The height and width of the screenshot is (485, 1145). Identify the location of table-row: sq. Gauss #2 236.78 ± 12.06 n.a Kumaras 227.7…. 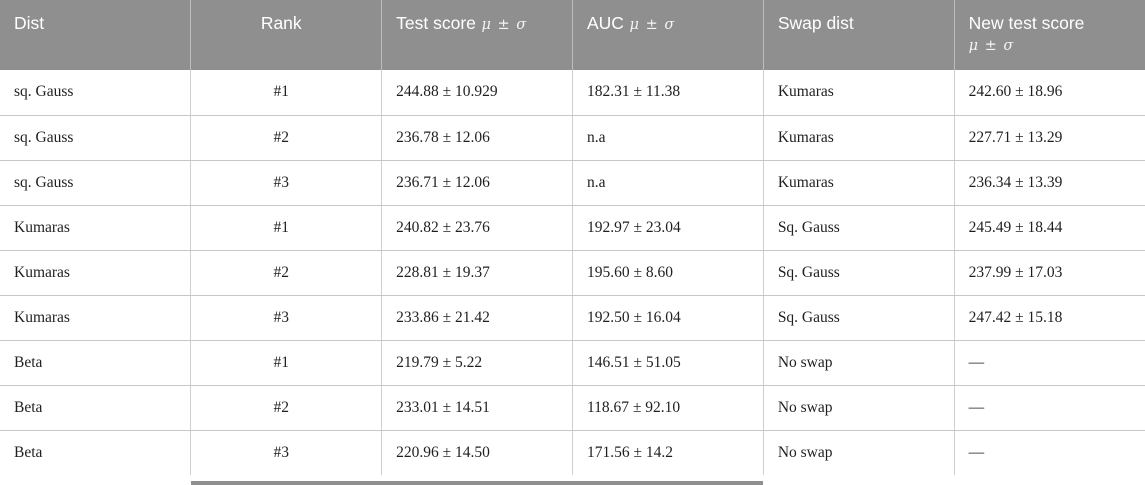
(572, 138).